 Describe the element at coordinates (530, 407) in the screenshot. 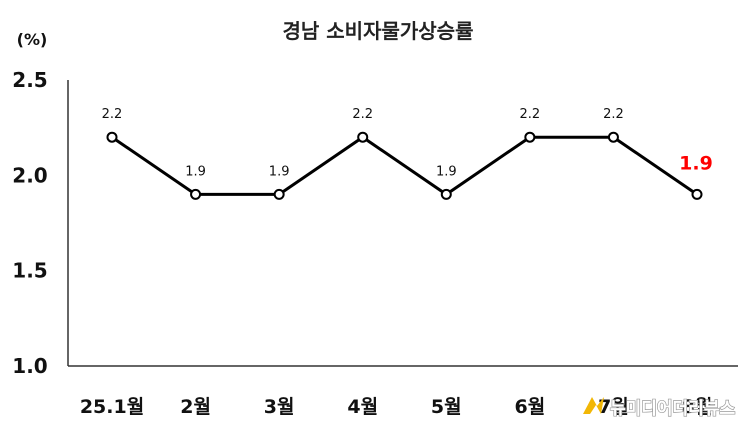

I see `x-tick-label: 6월` at that location.